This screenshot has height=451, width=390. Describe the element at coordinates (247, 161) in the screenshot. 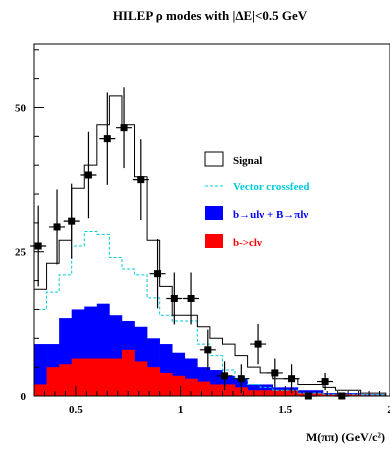

I see `legend-label: Signal` at that location.